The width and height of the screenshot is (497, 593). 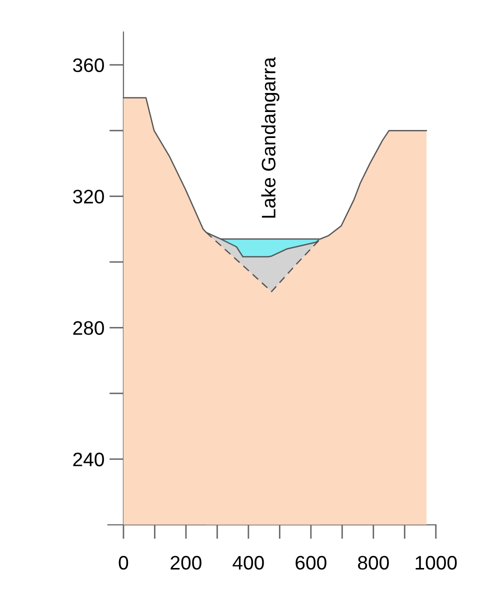 I want to click on annotation: Lake Gandangarra, so click(x=270, y=137).